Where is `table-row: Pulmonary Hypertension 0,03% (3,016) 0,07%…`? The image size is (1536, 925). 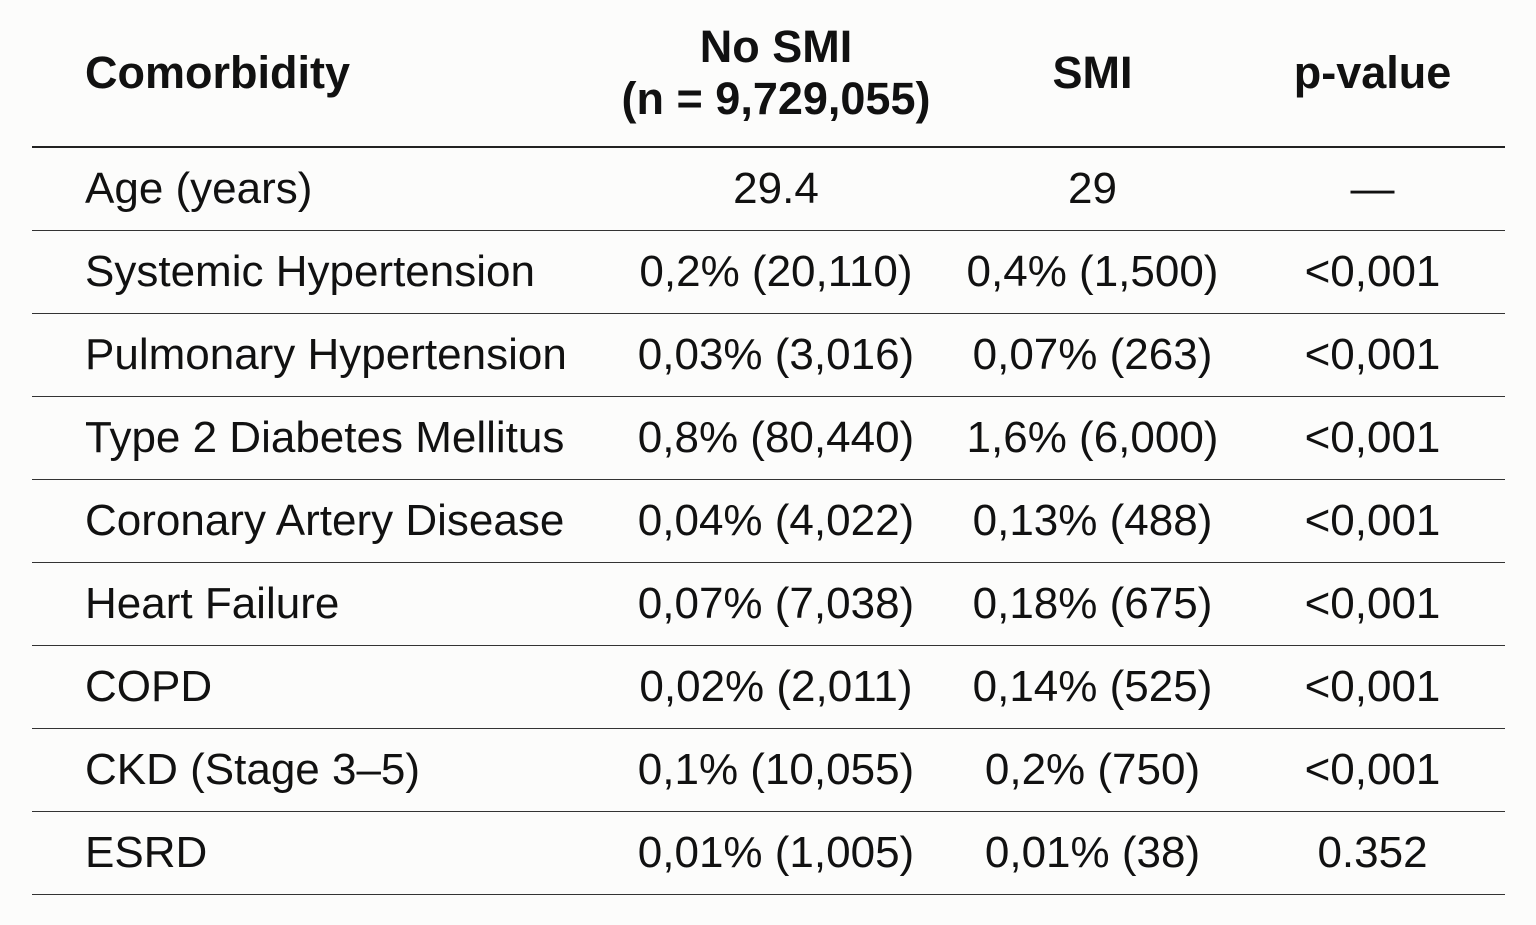
table-row: Pulmonary Hypertension 0,03% (3,016) 0,07%… is located at coordinates (768, 355).